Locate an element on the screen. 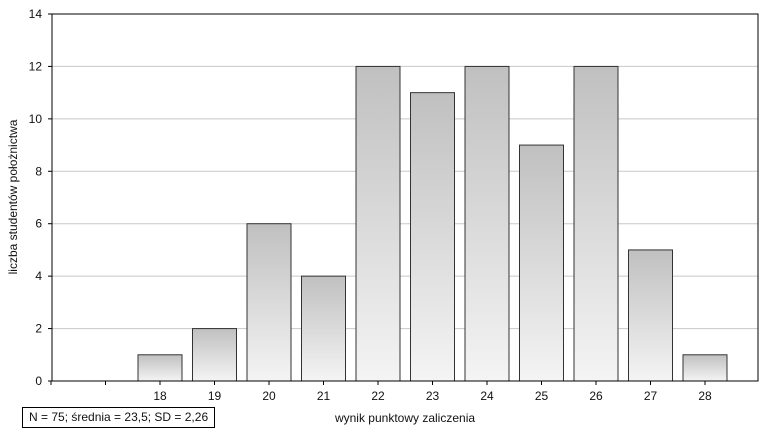  y-tick-label: 0 is located at coordinates (38, 381).